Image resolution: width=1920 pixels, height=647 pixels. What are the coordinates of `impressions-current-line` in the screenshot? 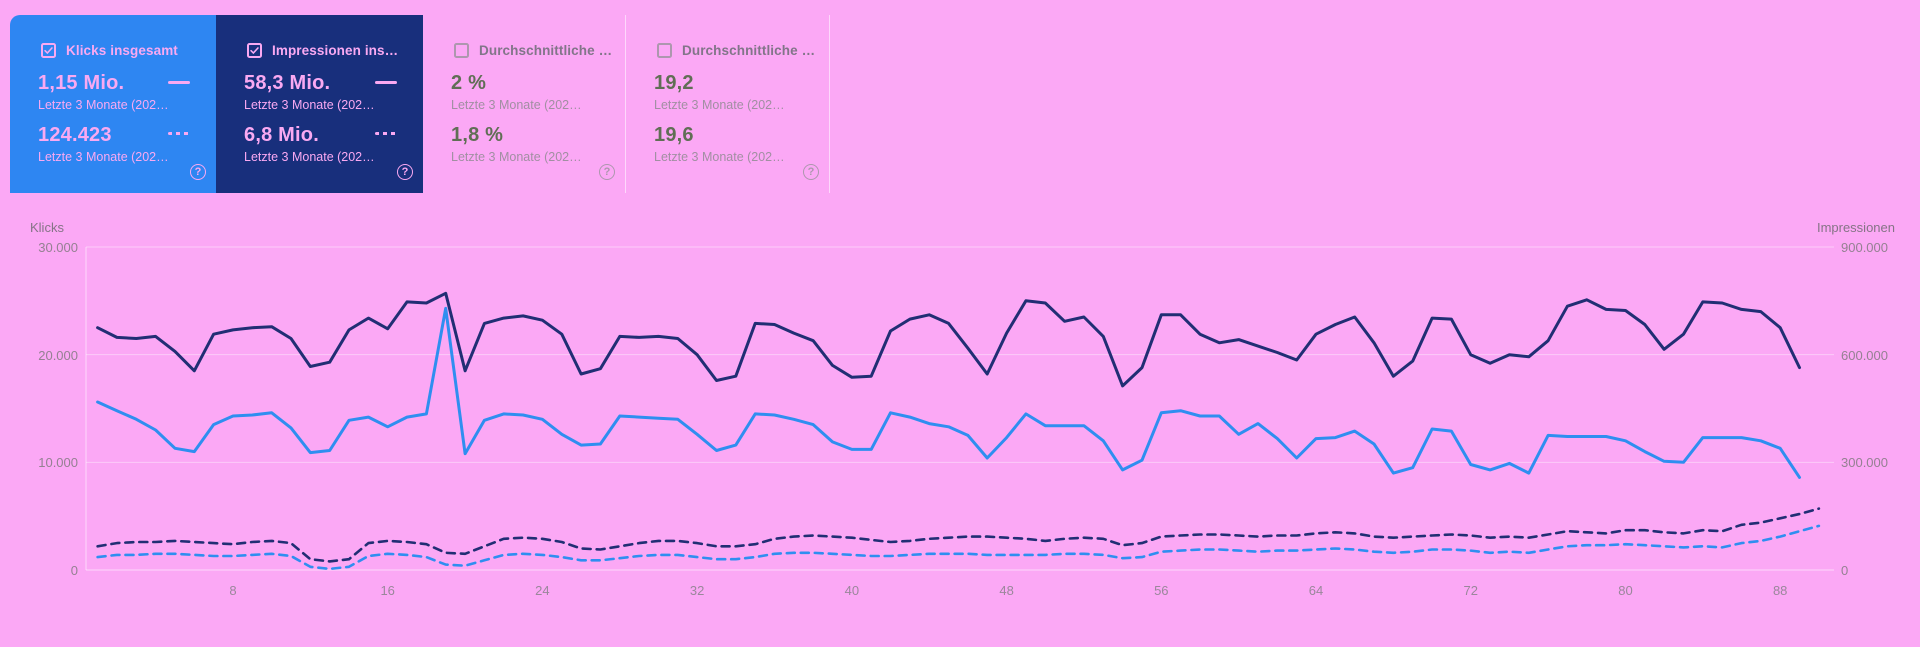 It's located at (948, 339).